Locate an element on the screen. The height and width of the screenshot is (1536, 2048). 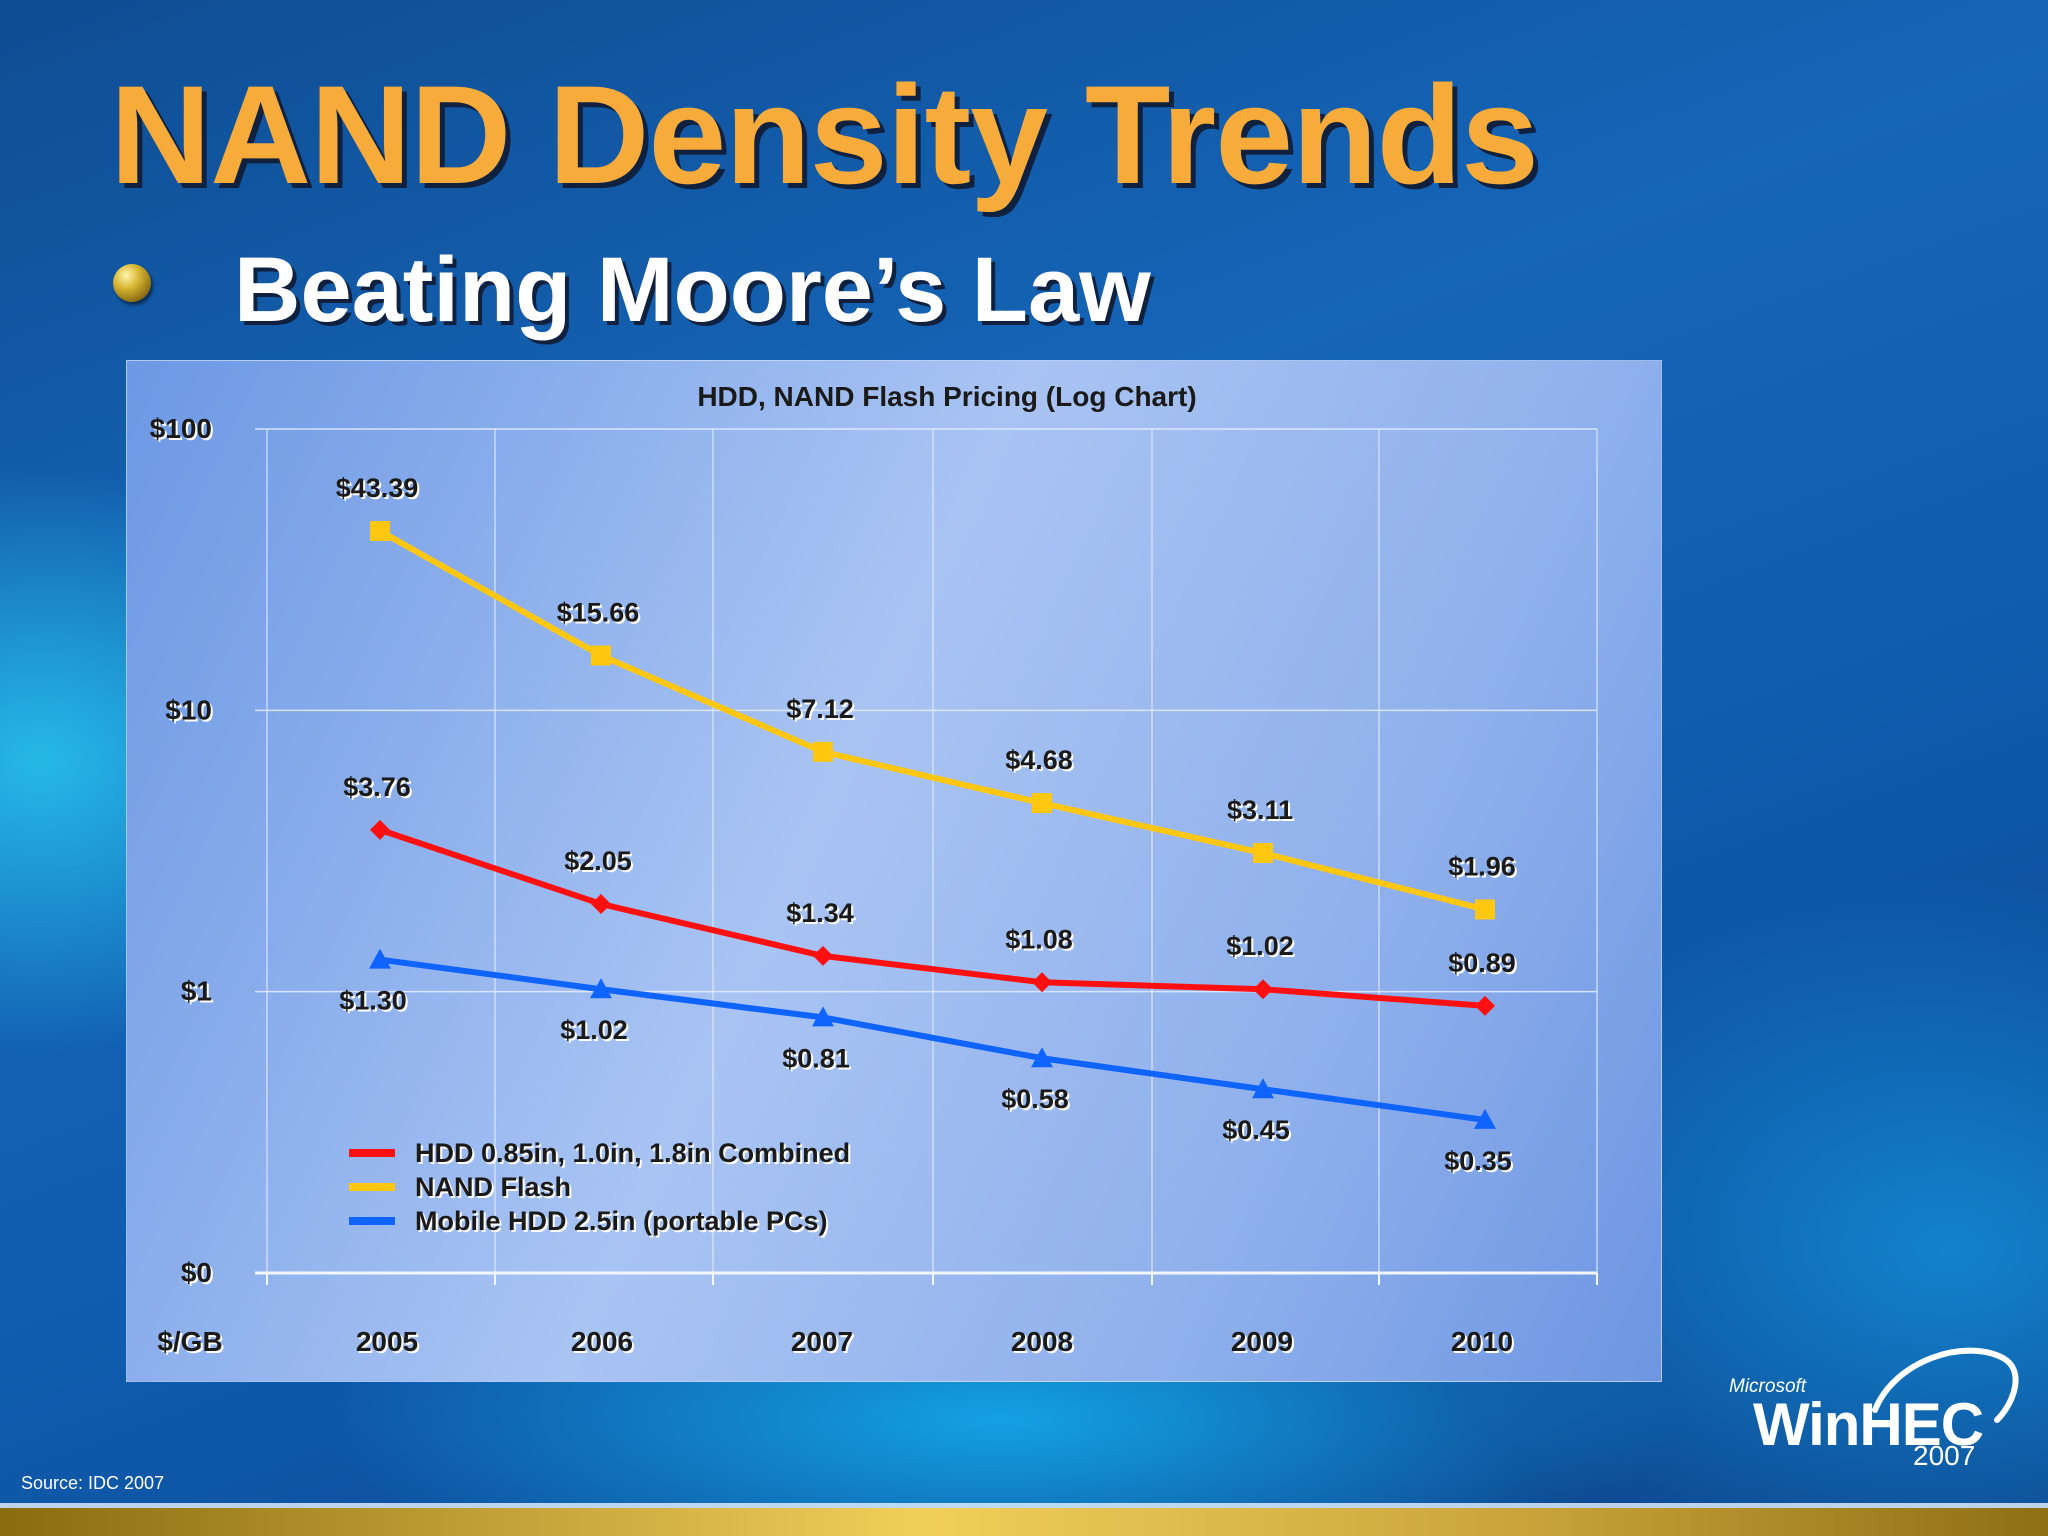
y-tick-label-3-shadow: $0 is located at coordinates (198, 1274).